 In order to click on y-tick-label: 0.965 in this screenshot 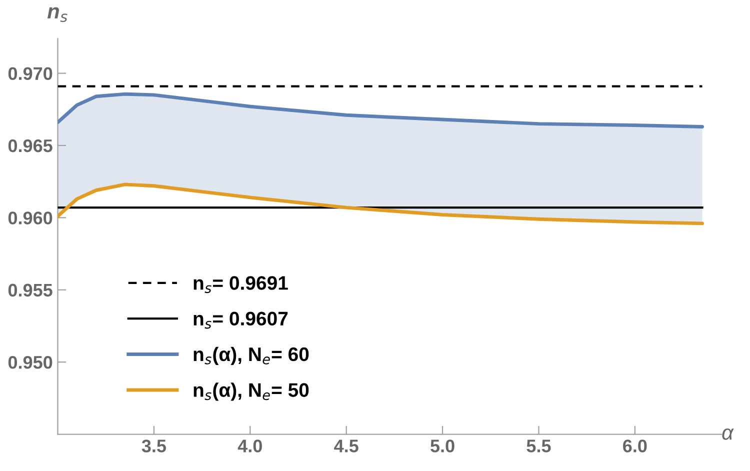, I will do `click(30, 145)`.